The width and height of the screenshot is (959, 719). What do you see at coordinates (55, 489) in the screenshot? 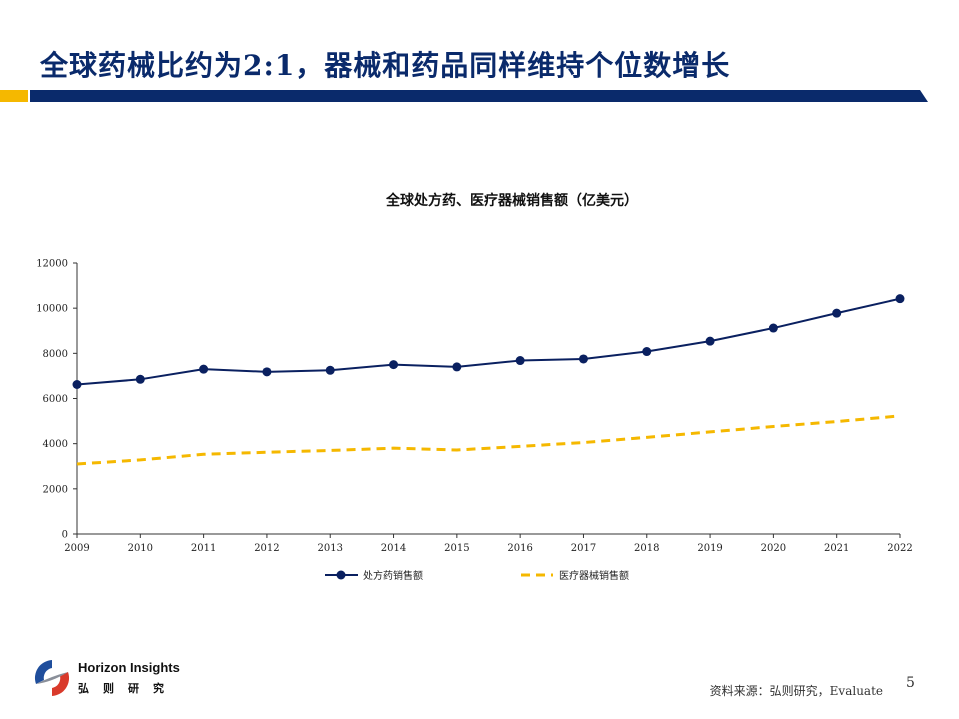
I see `y-tick-label: 2000` at bounding box center [55, 489].